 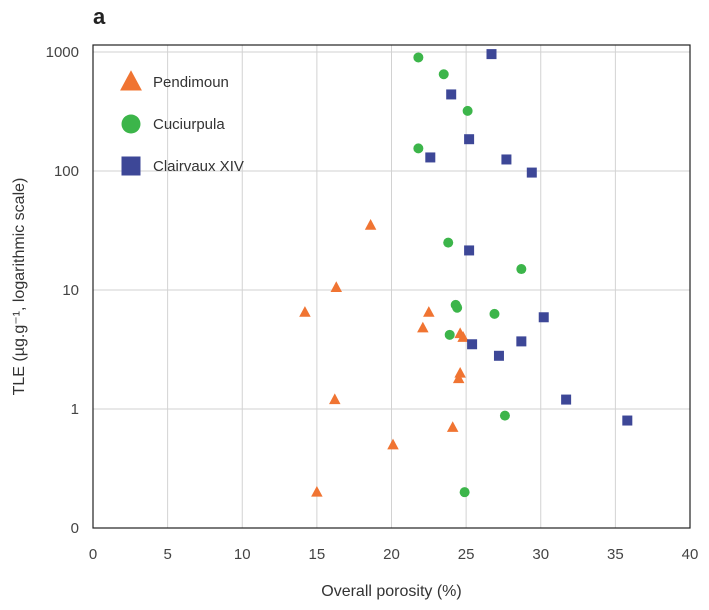 I want to click on legend-marker-cuciurpula, so click(x=131, y=124).